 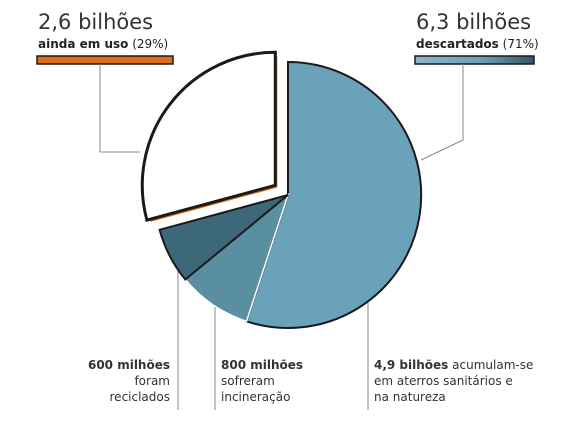 I want to click on incinerated-note: 800 milhões sofreram incineração, so click(x=262, y=381).